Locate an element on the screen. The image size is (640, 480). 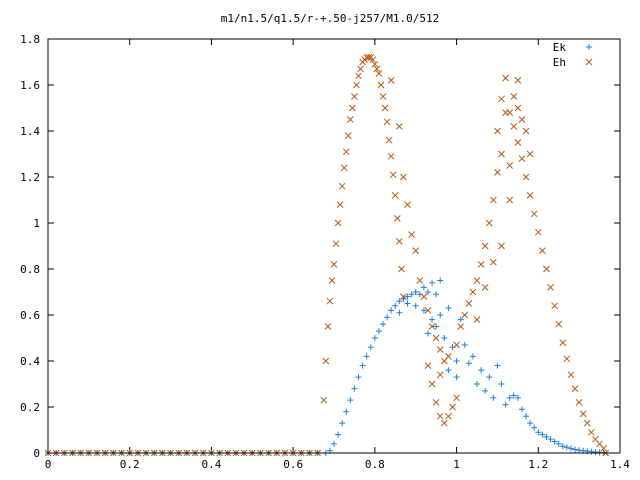
y-tick-label: 0.2 is located at coordinates (30, 407).